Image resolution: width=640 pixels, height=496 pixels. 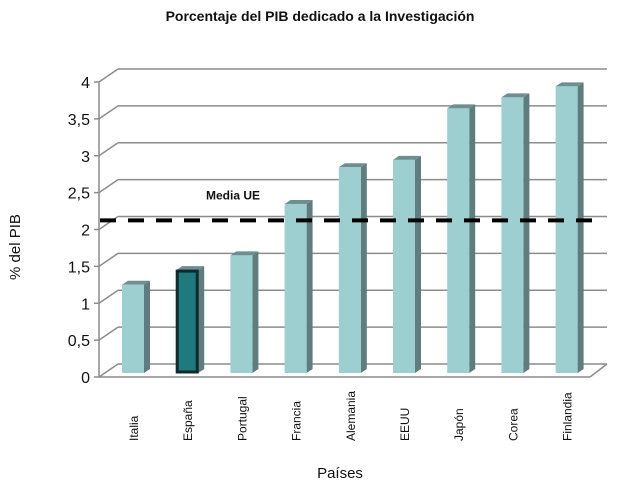 I want to click on bar-japón, so click(x=461, y=239).